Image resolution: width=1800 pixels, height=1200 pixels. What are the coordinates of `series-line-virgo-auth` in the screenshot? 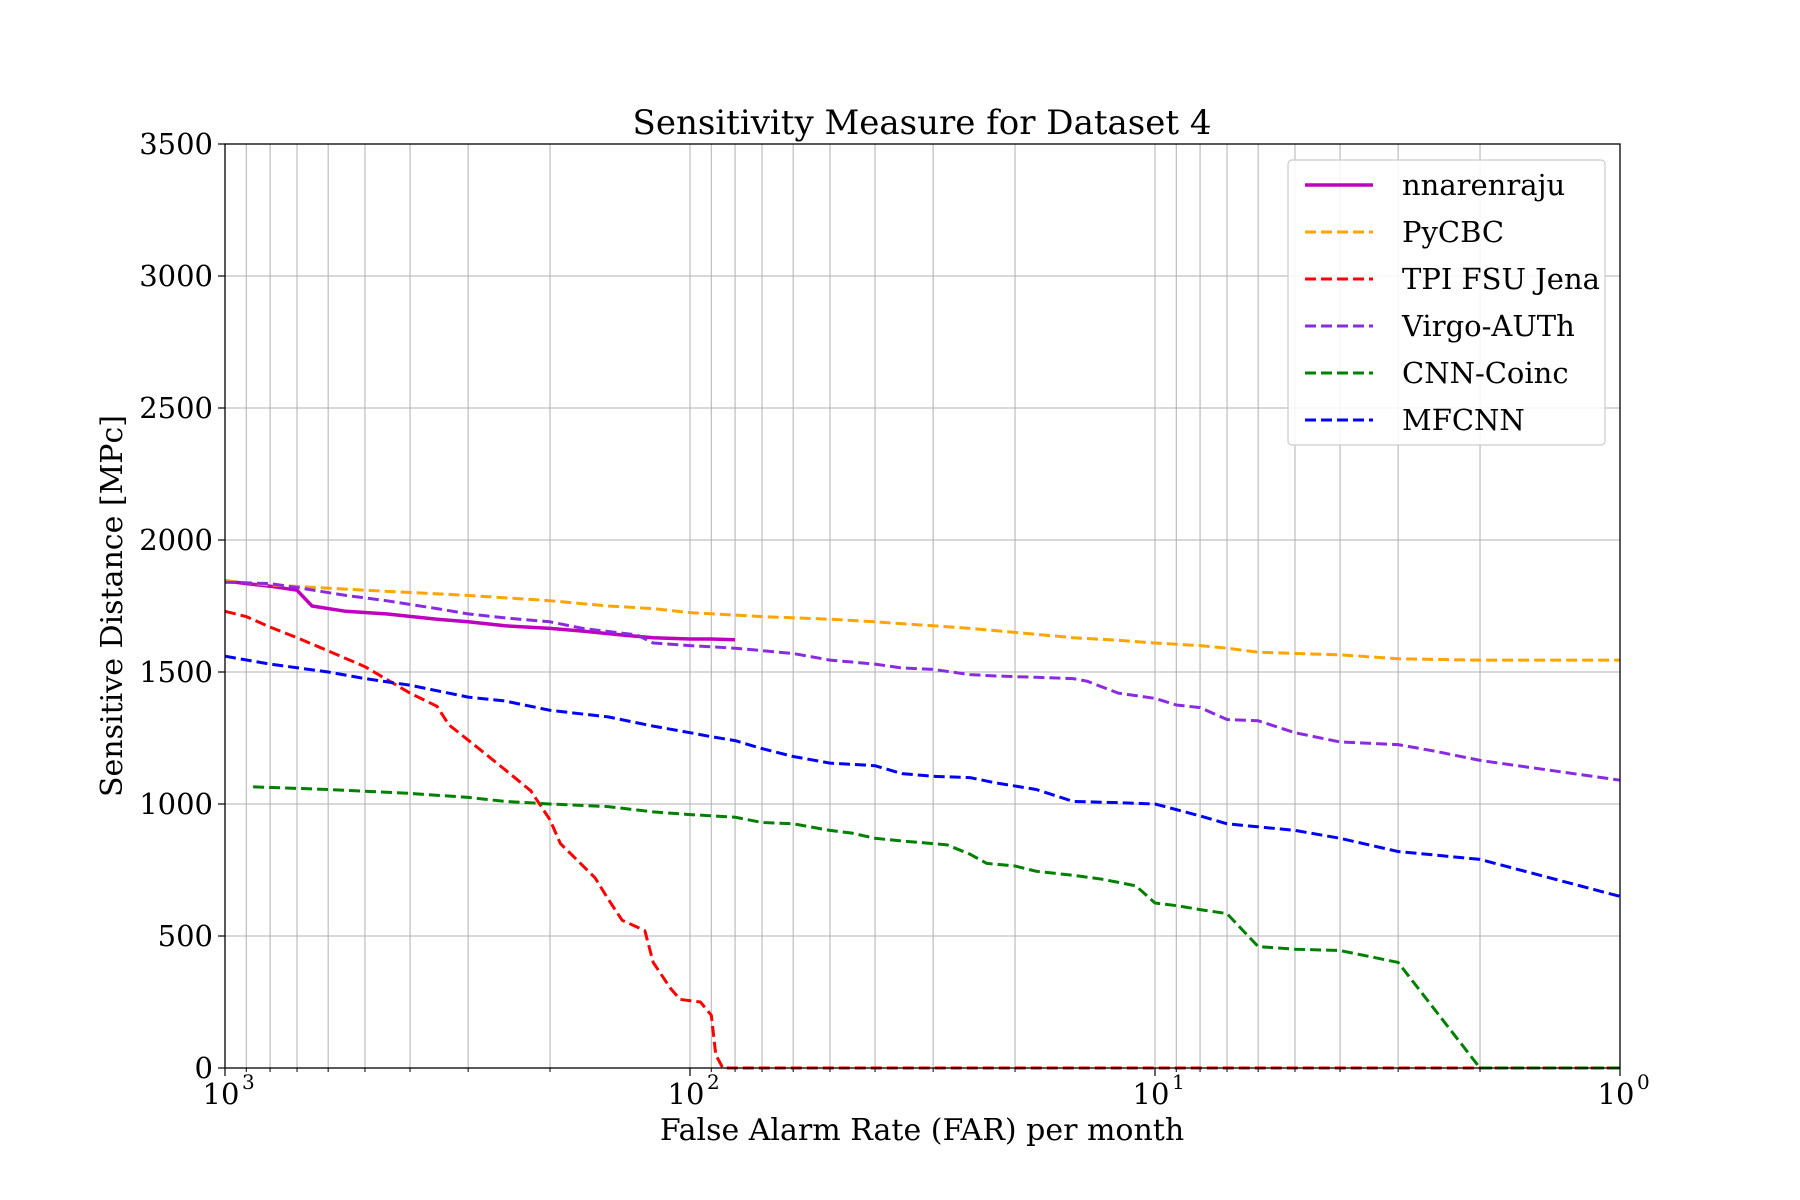 It's located at (922, 681).